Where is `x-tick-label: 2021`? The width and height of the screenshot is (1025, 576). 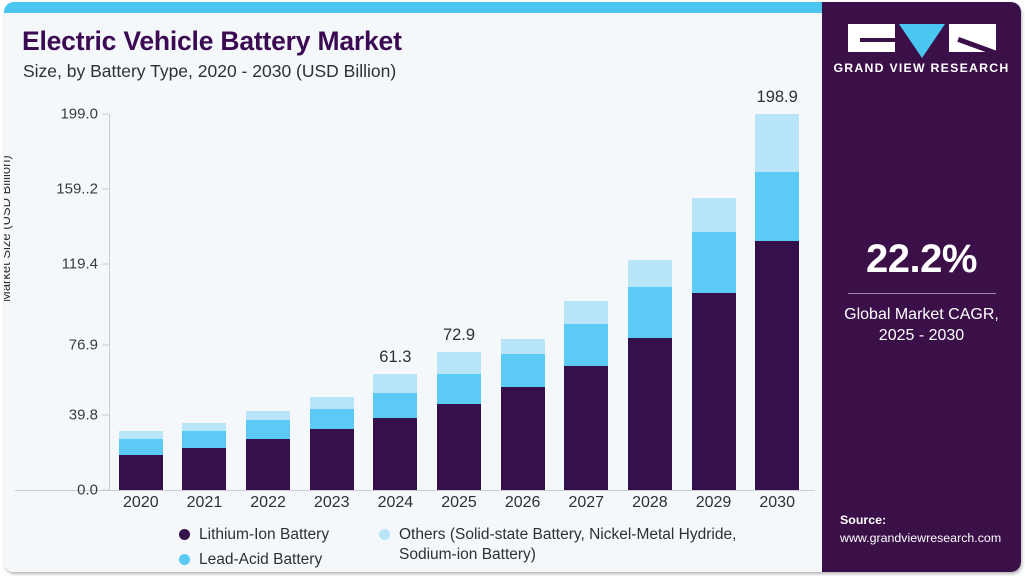
x-tick-label: 2021 is located at coordinates (204, 502).